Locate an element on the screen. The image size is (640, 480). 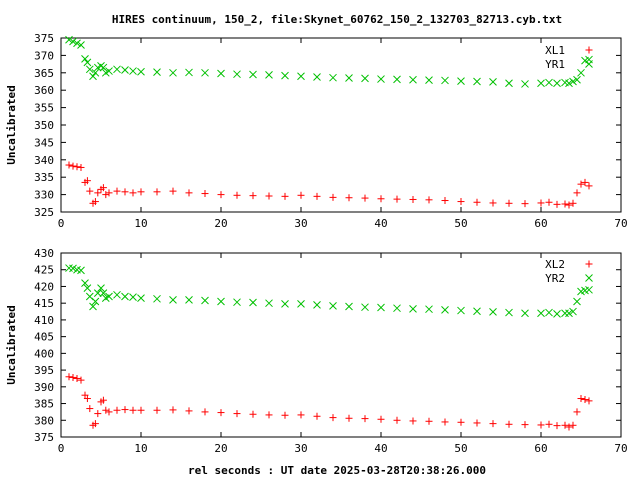
series-XL2 is located at coordinates (329, 402).